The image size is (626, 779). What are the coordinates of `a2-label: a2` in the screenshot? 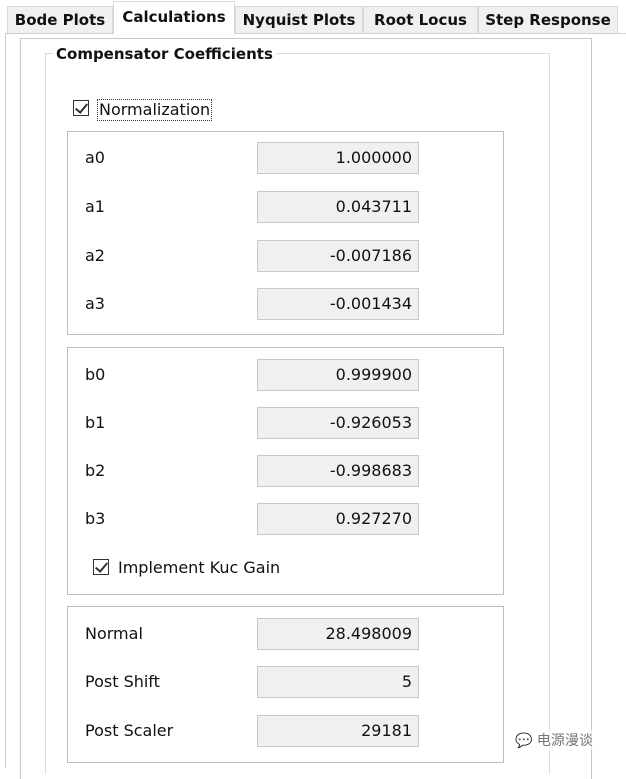 It's located at (95, 255).